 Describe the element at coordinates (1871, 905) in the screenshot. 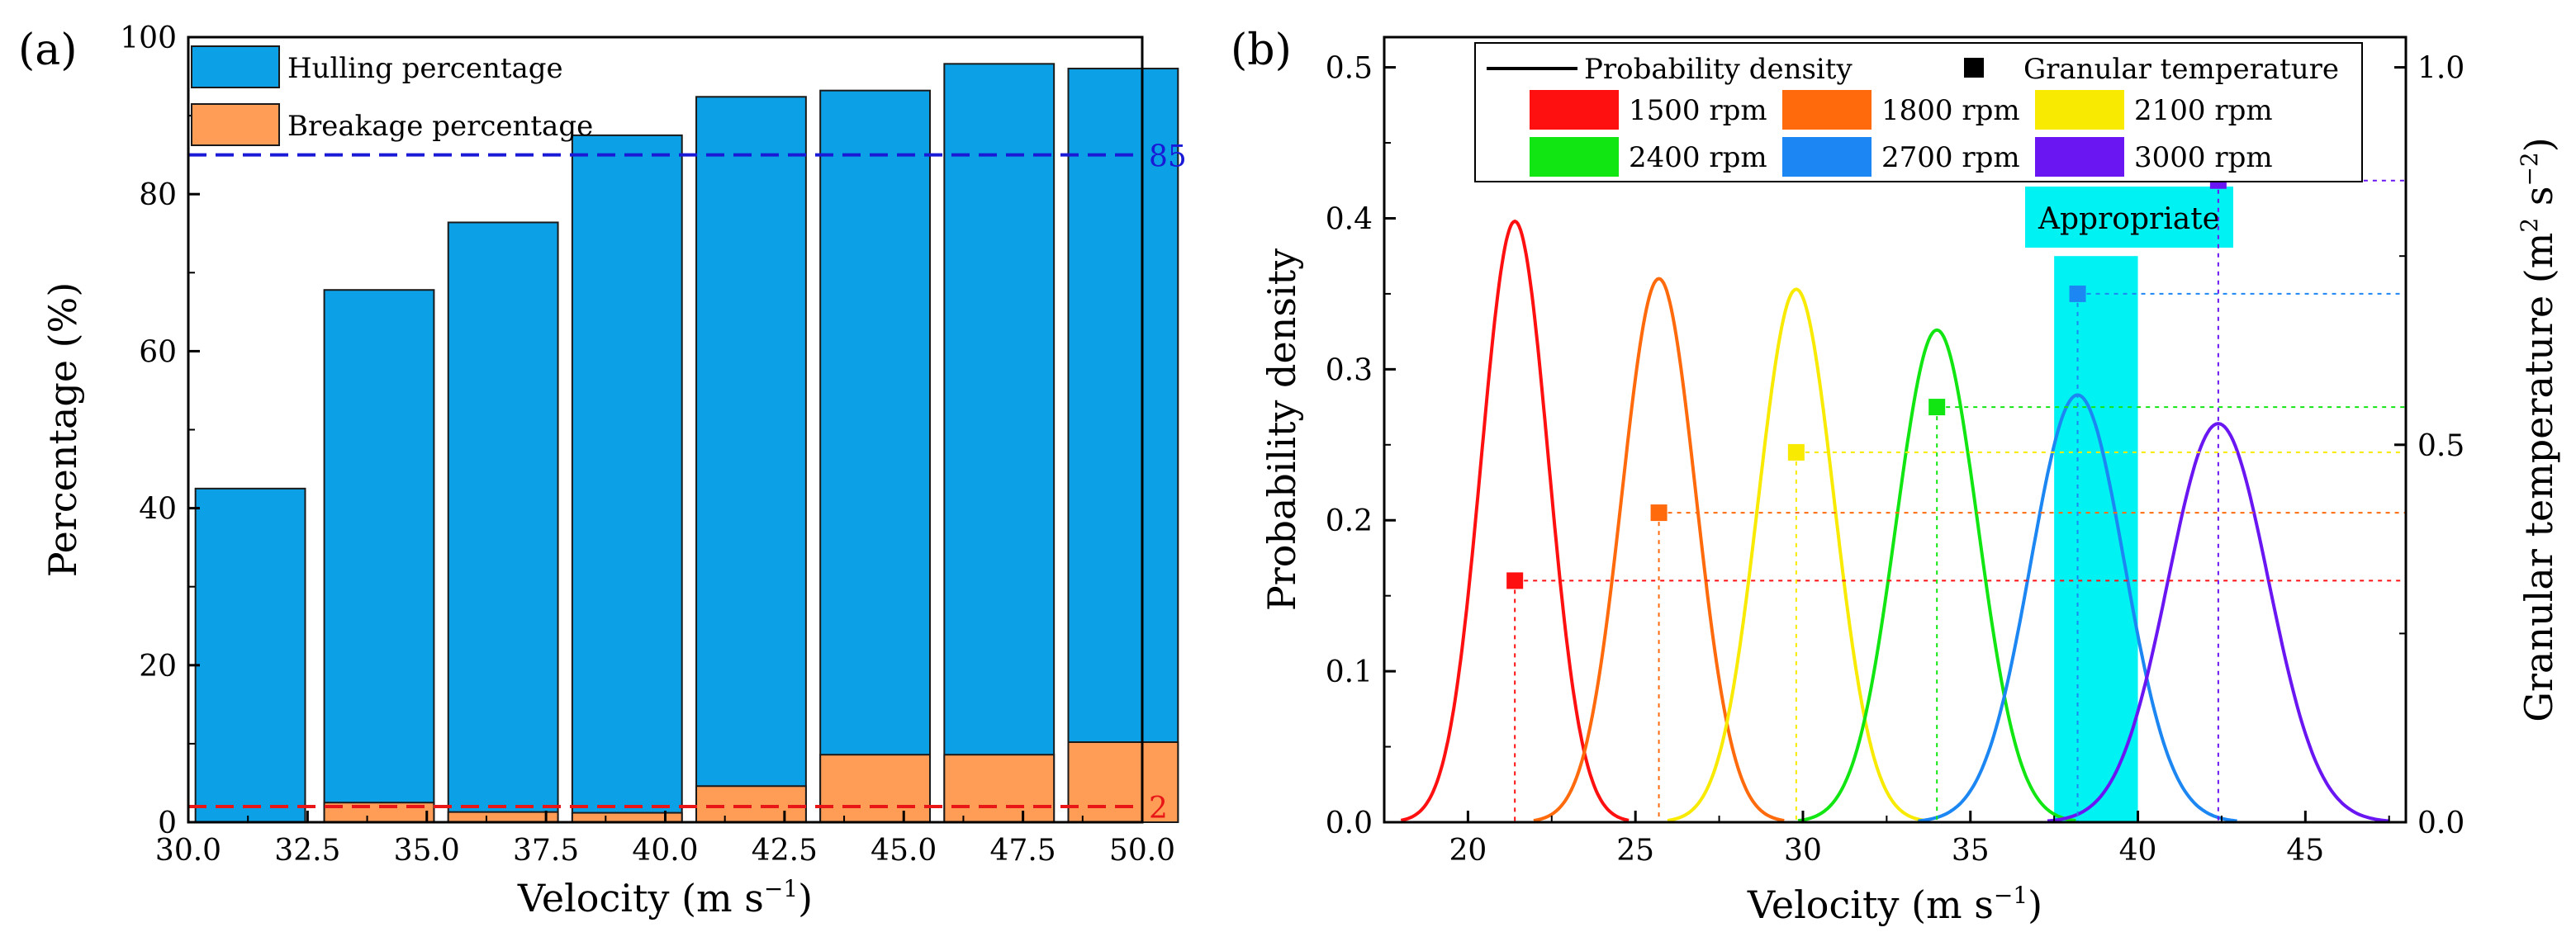

I see `panel-b-x-axis-label-main: Velocity (m s` at that location.